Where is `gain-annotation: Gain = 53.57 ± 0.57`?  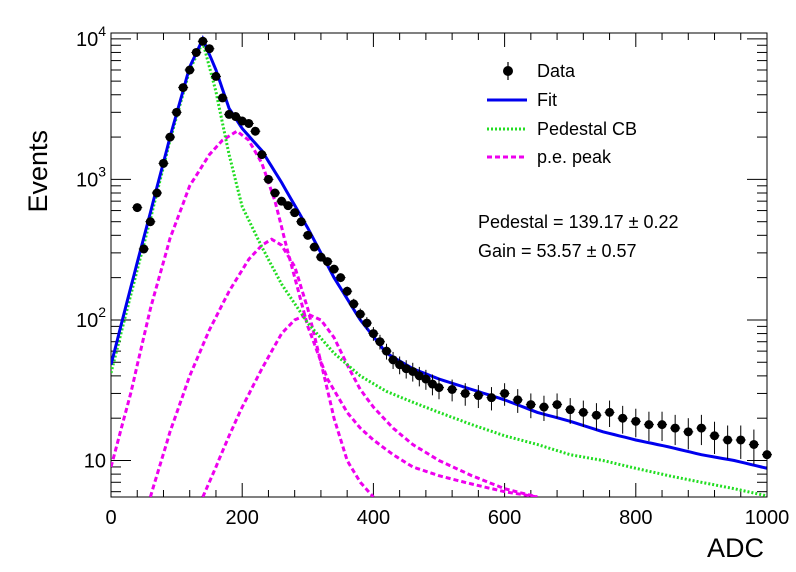 gain-annotation: Gain = 53.57 ± 0.57 is located at coordinates (557, 251).